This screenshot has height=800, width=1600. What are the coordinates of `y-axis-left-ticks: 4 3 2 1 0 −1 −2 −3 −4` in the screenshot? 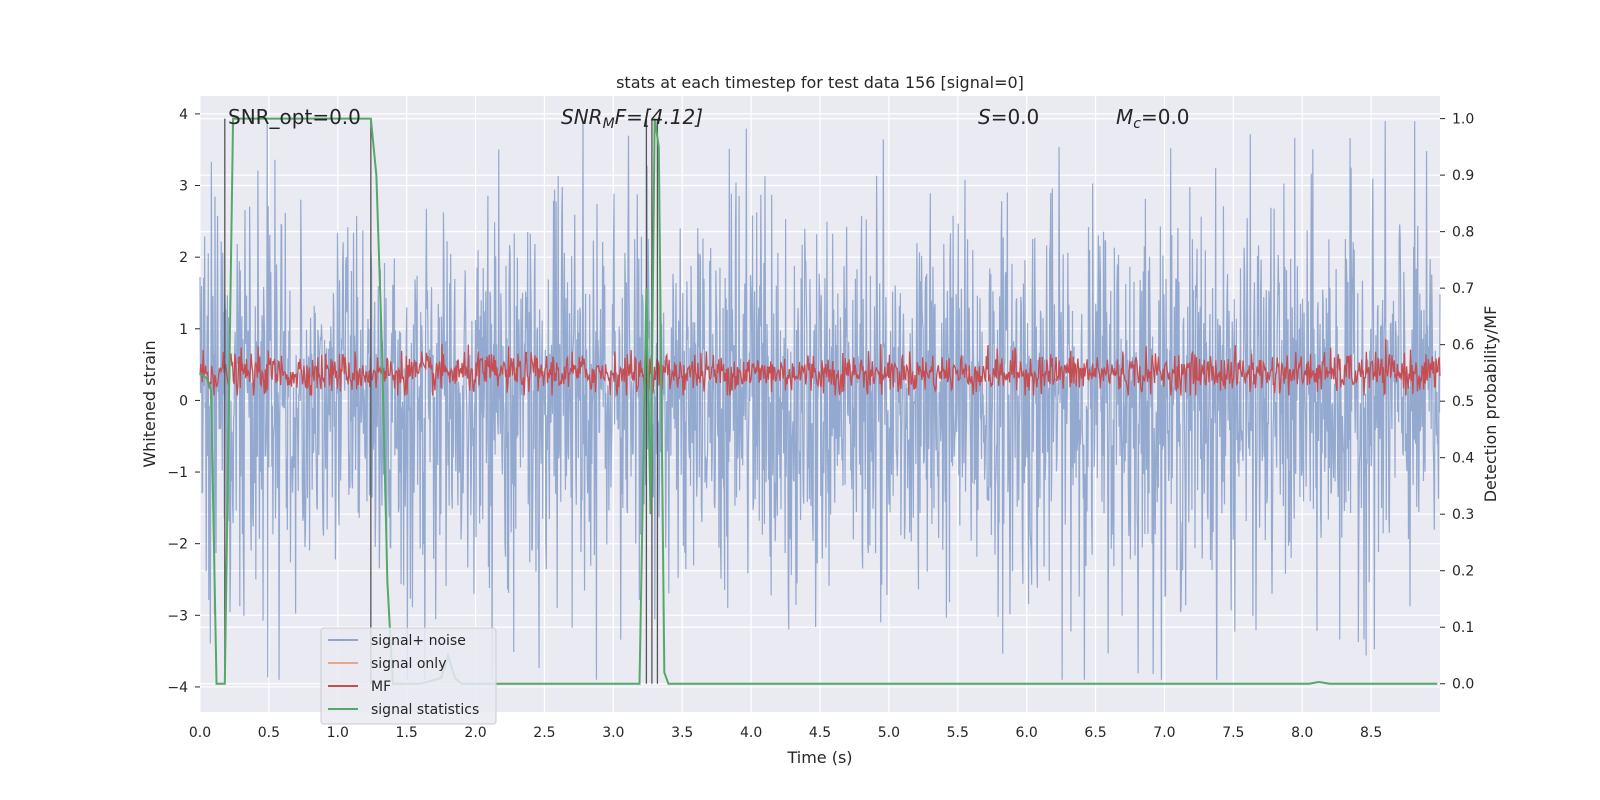 It's located at (183, 401).